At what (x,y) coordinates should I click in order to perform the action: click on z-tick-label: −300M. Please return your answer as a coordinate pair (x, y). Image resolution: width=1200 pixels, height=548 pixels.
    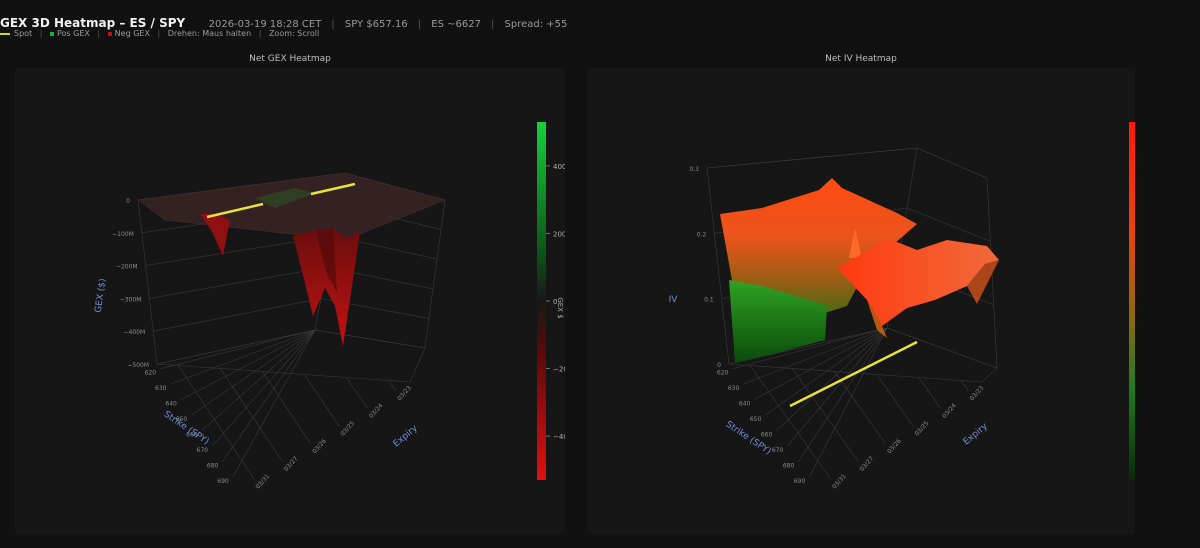
    Looking at the image, I should click on (131, 299).